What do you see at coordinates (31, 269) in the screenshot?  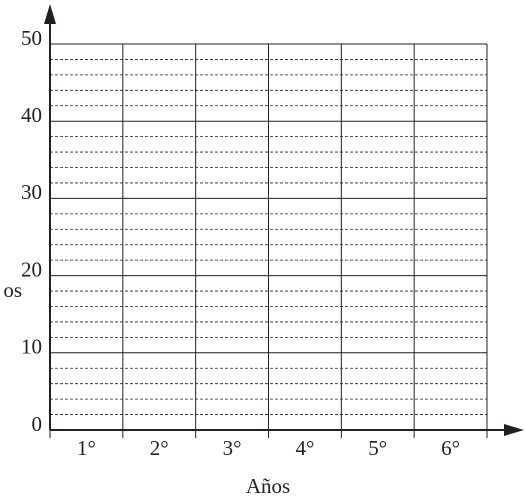 I see `y-tick-label: 20` at bounding box center [31, 269].